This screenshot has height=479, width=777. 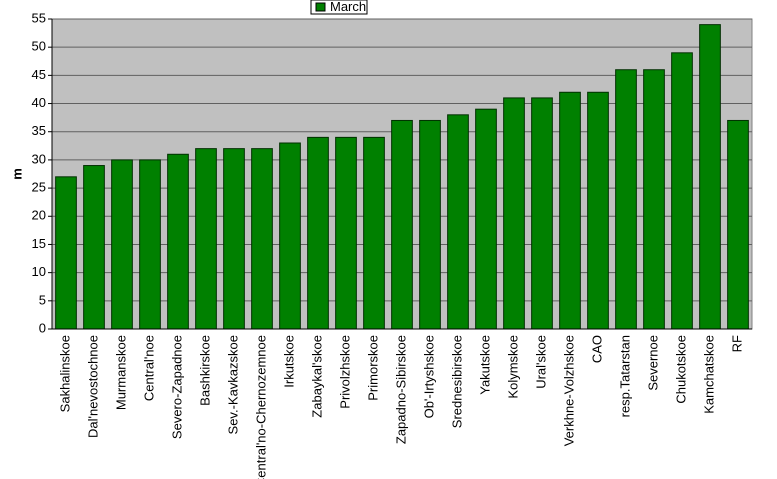 I want to click on y-tick-label: 0, so click(x=42, y=327).